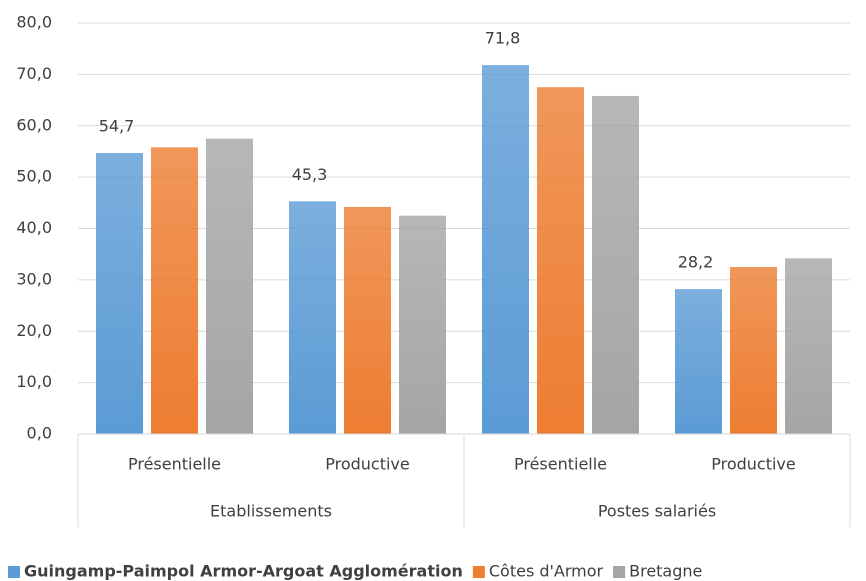 The width and height of the screenshot is (866, 581). What do you see at coordinates (39, 433) in the screenshot?
I see `y-tick-label: 0,0` at bounding box center [39, 433].